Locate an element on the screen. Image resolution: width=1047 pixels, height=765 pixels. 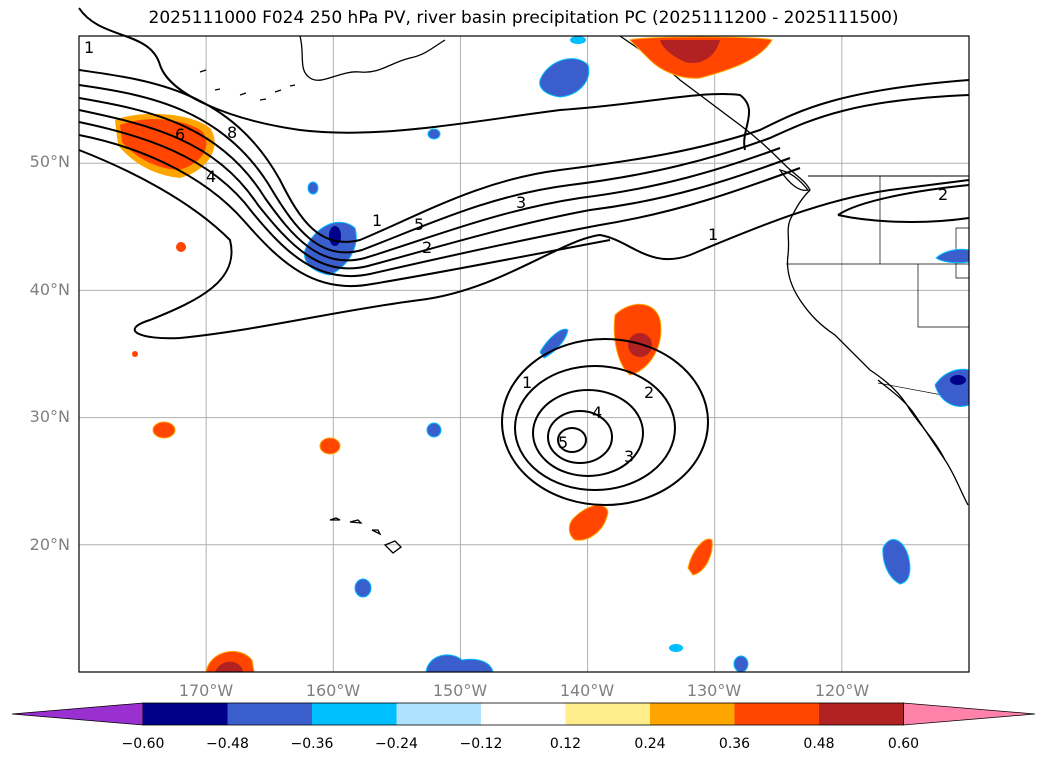
contour-label: 8 is located at coordinates (232, 132).